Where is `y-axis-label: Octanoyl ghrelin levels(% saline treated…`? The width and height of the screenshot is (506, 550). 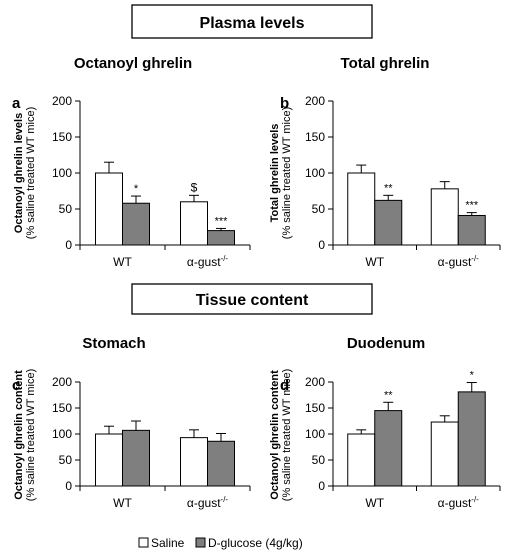
y-axis-label: Octanoyl ghrelin levels(% saline treated… is located at coordinates (25, 173).